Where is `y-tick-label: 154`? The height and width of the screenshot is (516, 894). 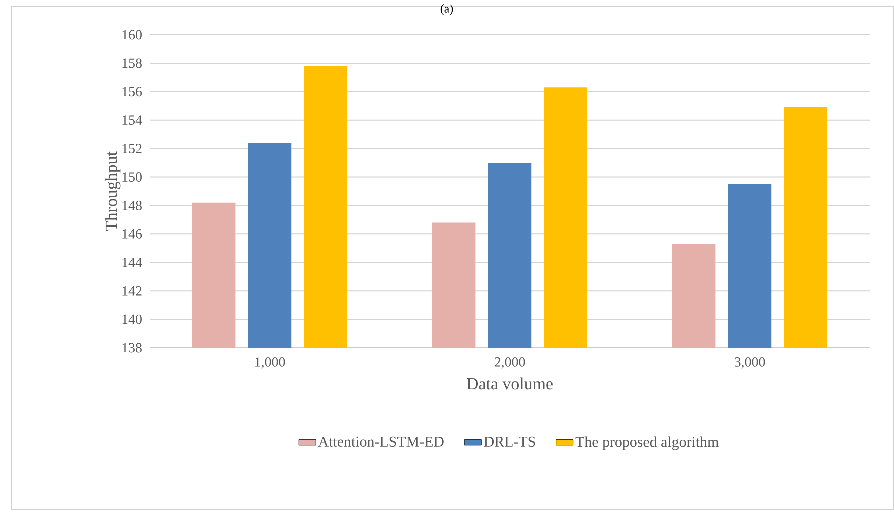 y-tick-label: 154 is located at coordinates (132, 121).